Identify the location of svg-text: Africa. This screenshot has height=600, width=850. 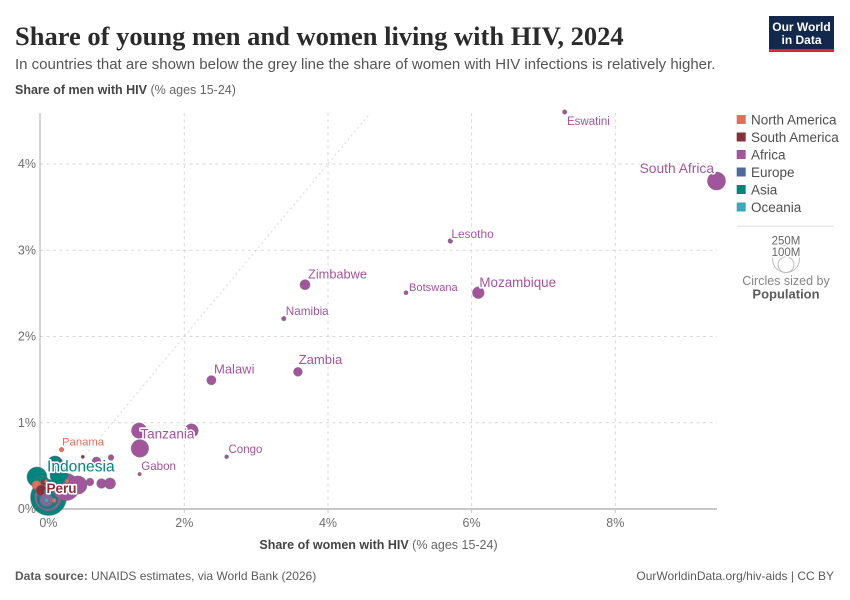
(768, 155).